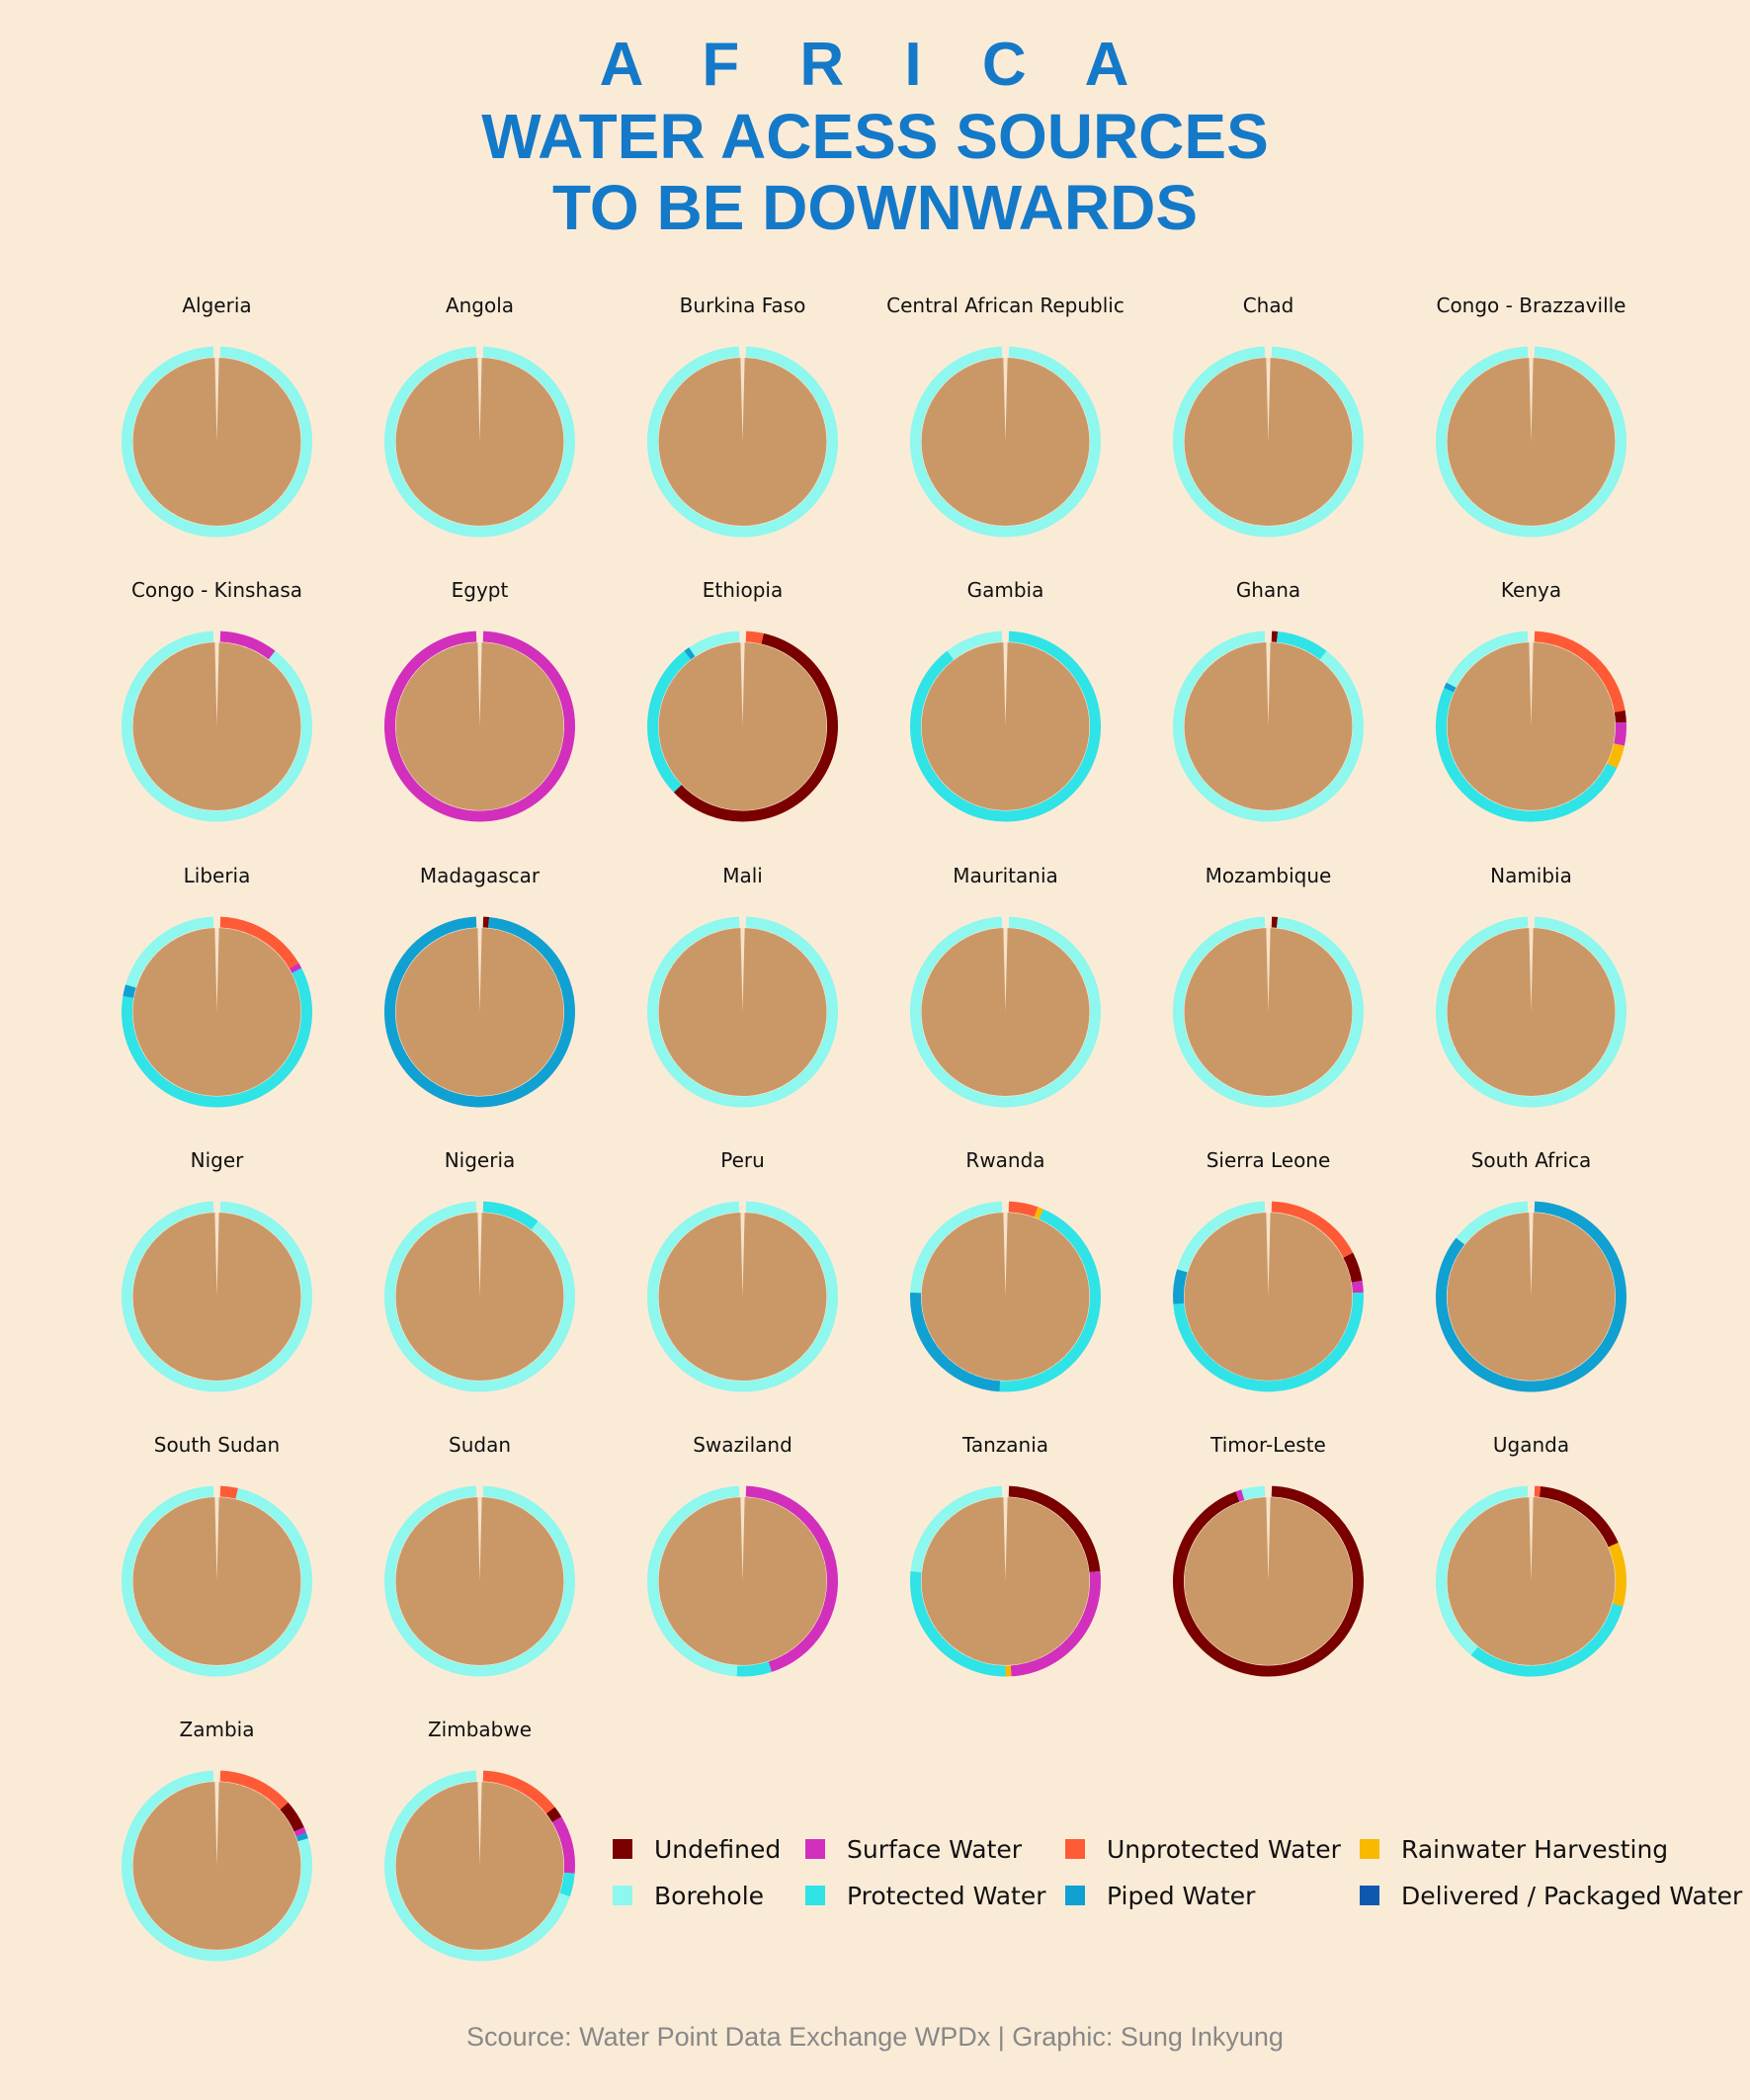 The width and height of the screenshot is (1750, 2100). I want to click on donut-burkina-faso: Burkina Faso, so click(742, 416).